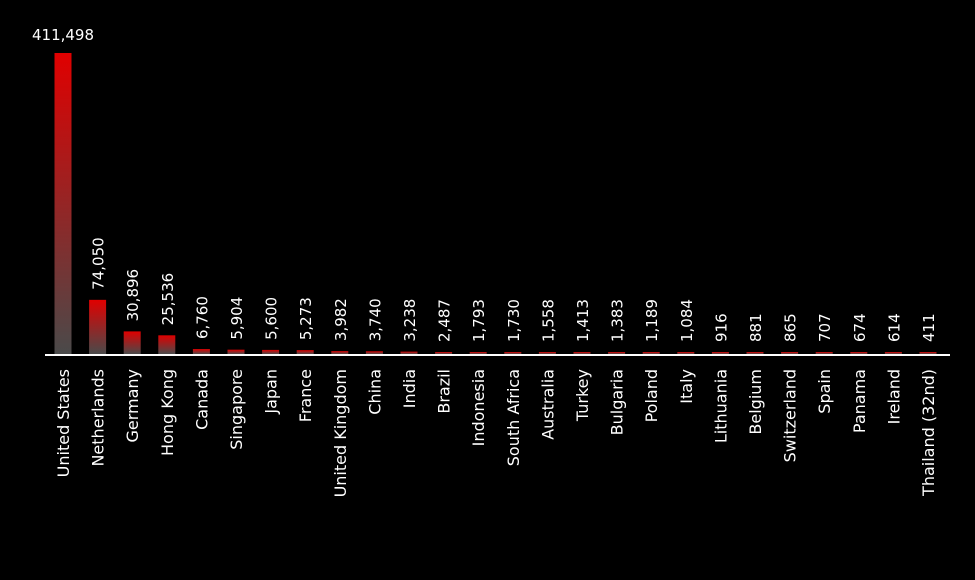 The height and width of the screenshot is (580, 975). What do you see at coordinates (63, 35) in the screenshot?
I see `value-label-united-states: 411,498` at bounding box center [63, 35].